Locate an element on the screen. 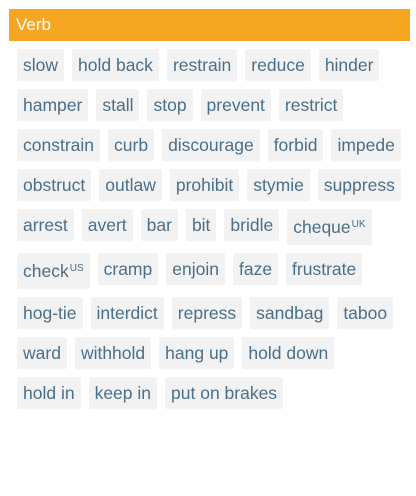 This screenshot has height=496, width=416. synonym-label: bridle is located at coordinates (252, 225).